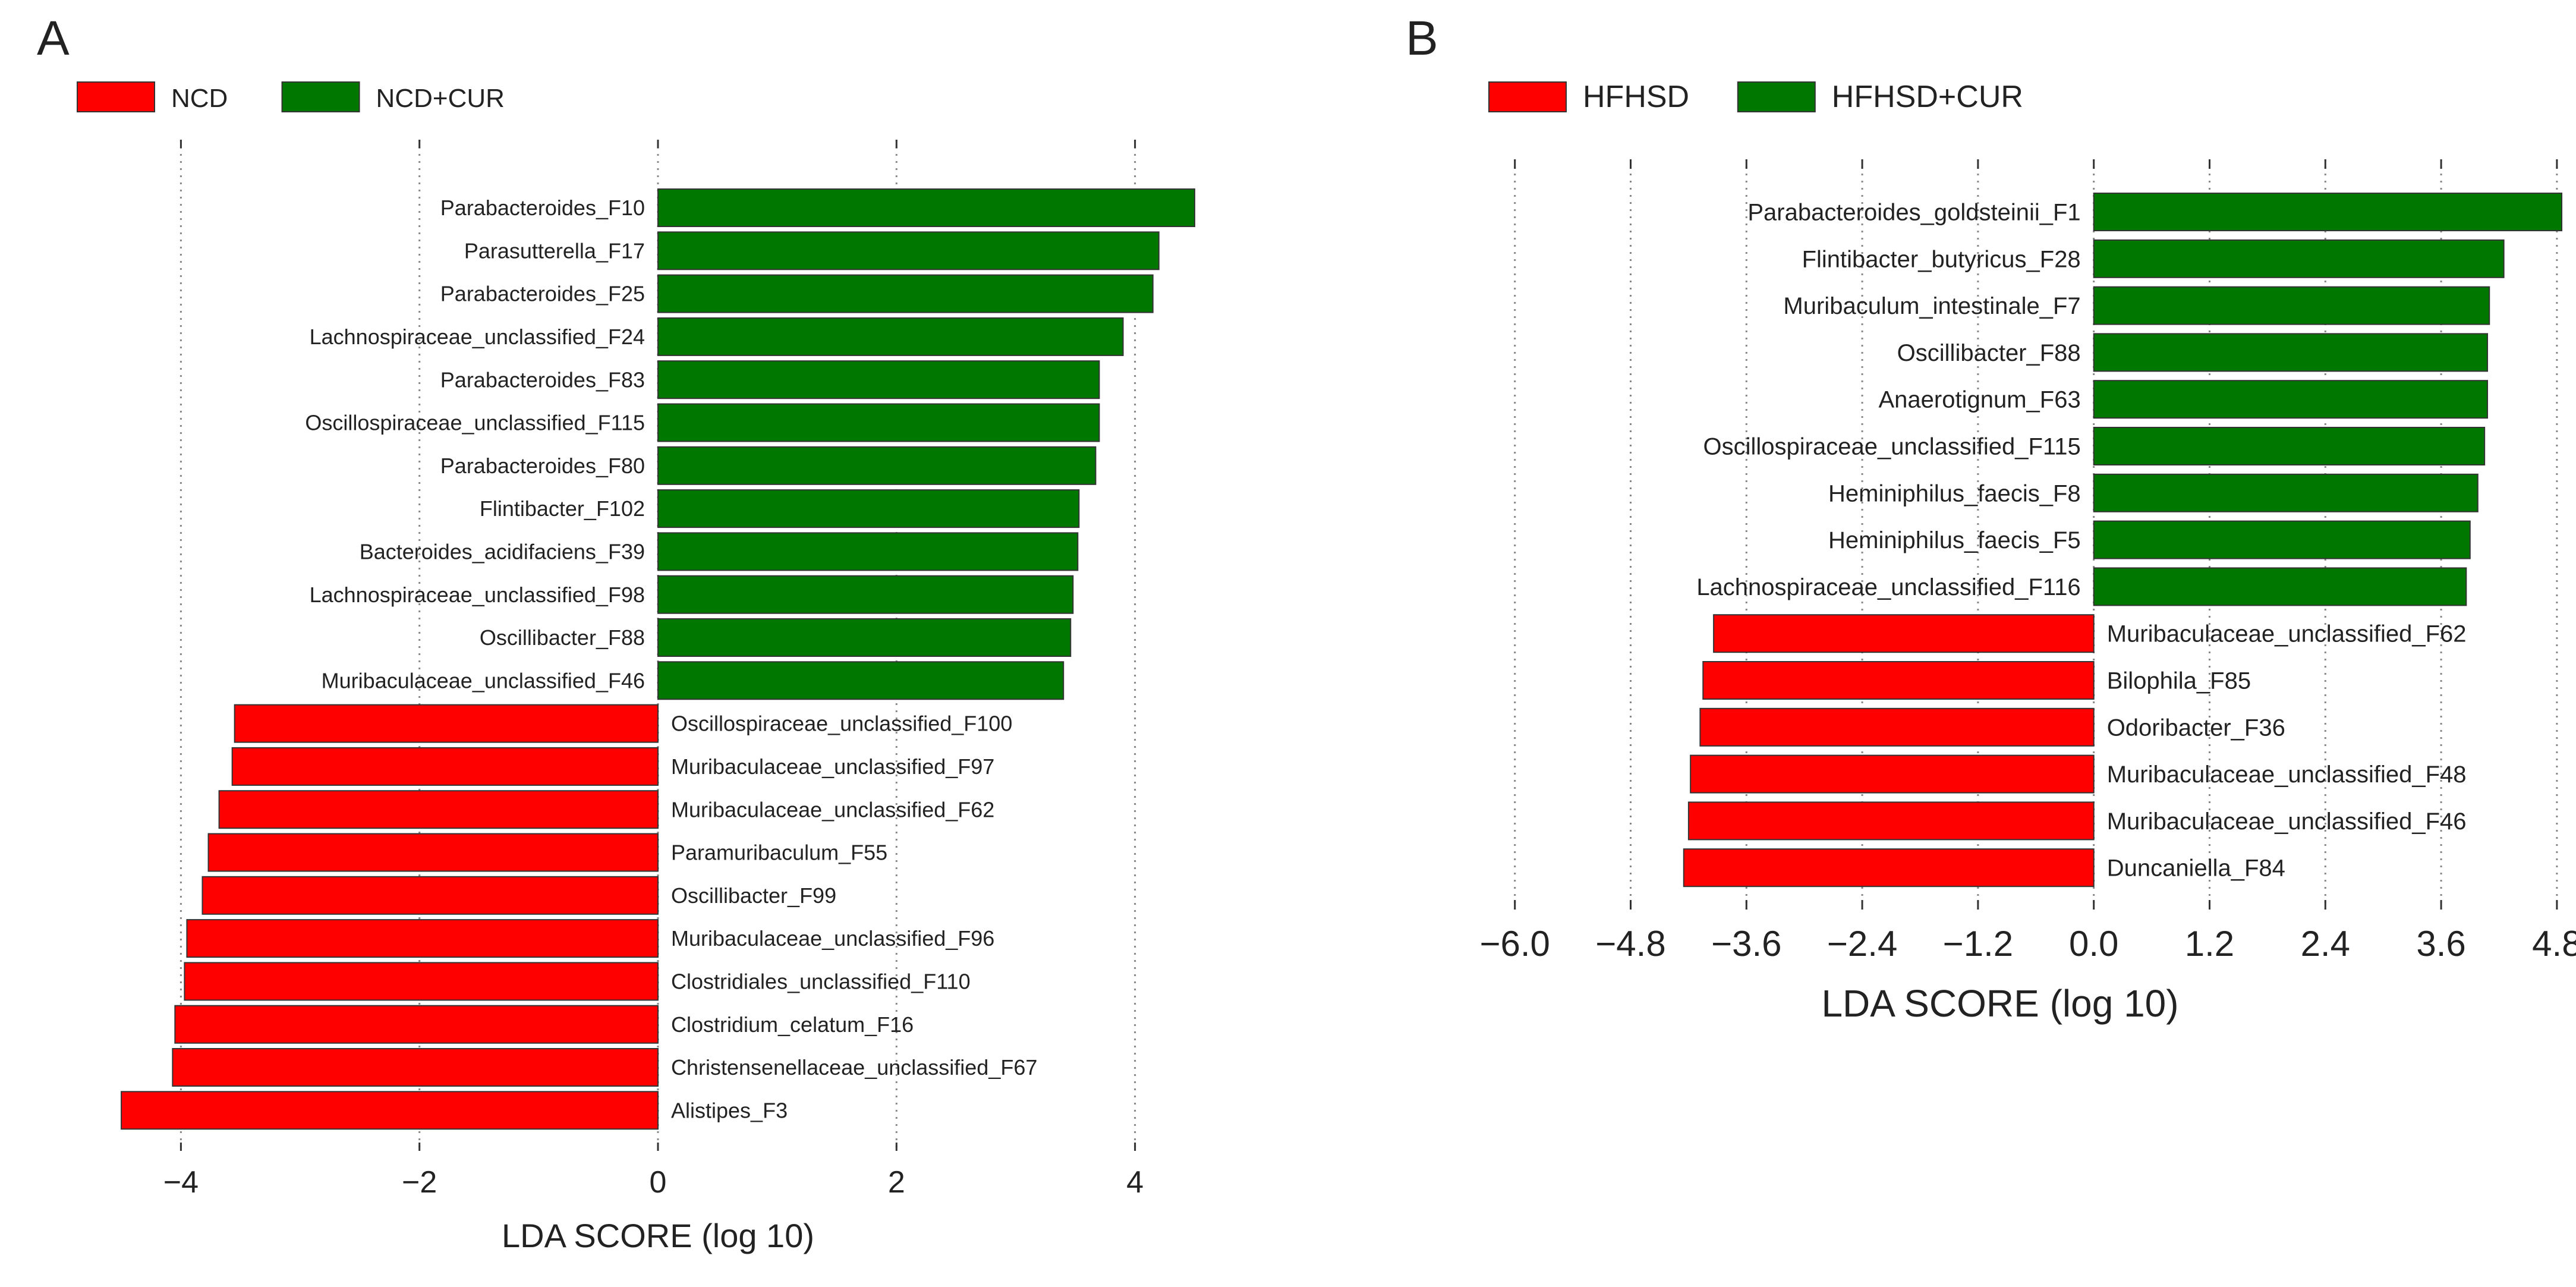 This screenshot has width=2576, height=1287. I want to click on category-label: Clostridiales_unclassified_F110, so click(821, 982).